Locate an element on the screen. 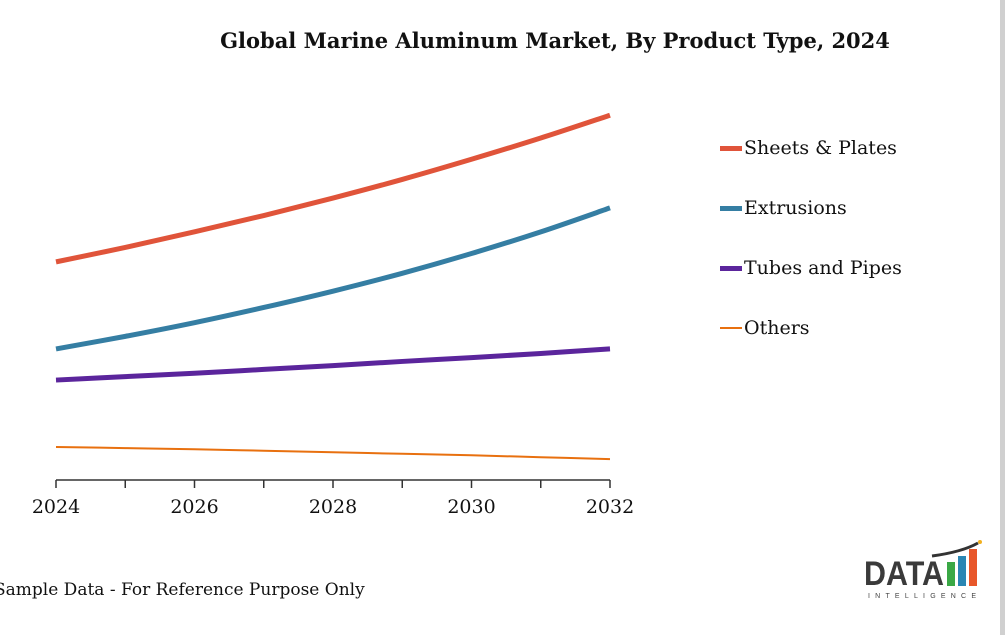 The width and height of the screenshot is (1005, 635). series-line-sheets-plates is located at coordinates (333, 188).